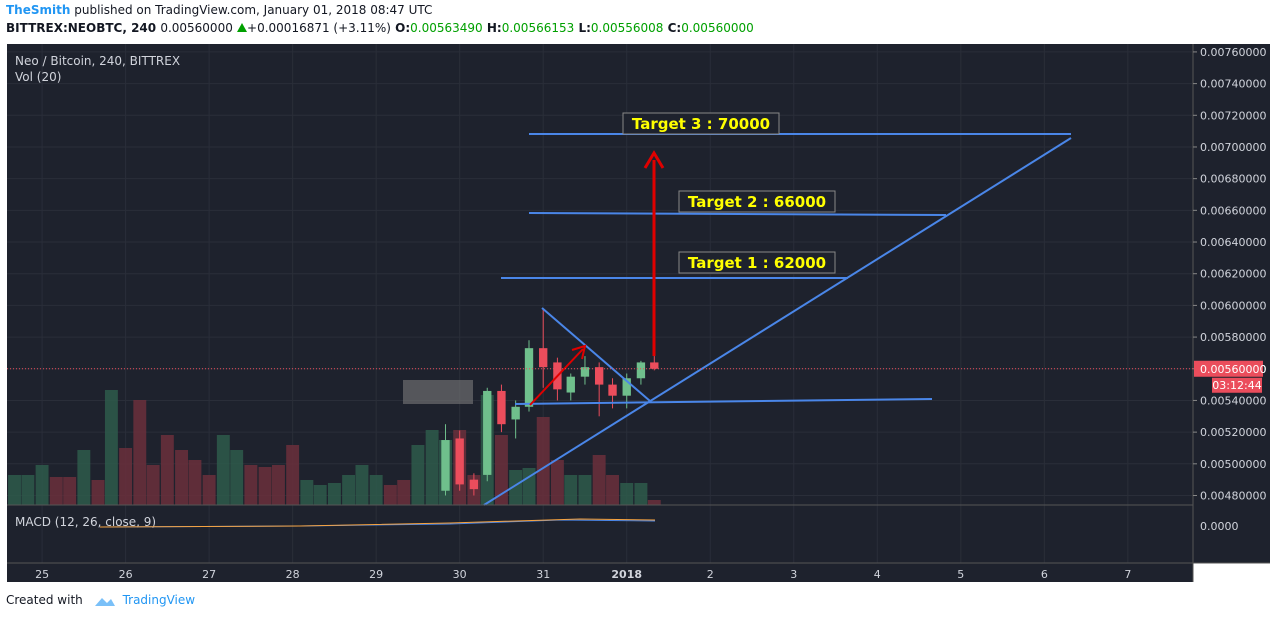  What do you see at coordinates (627, 28) in the screenshot?
I see `l: 0.00556008` at bounding box center [627, 28].